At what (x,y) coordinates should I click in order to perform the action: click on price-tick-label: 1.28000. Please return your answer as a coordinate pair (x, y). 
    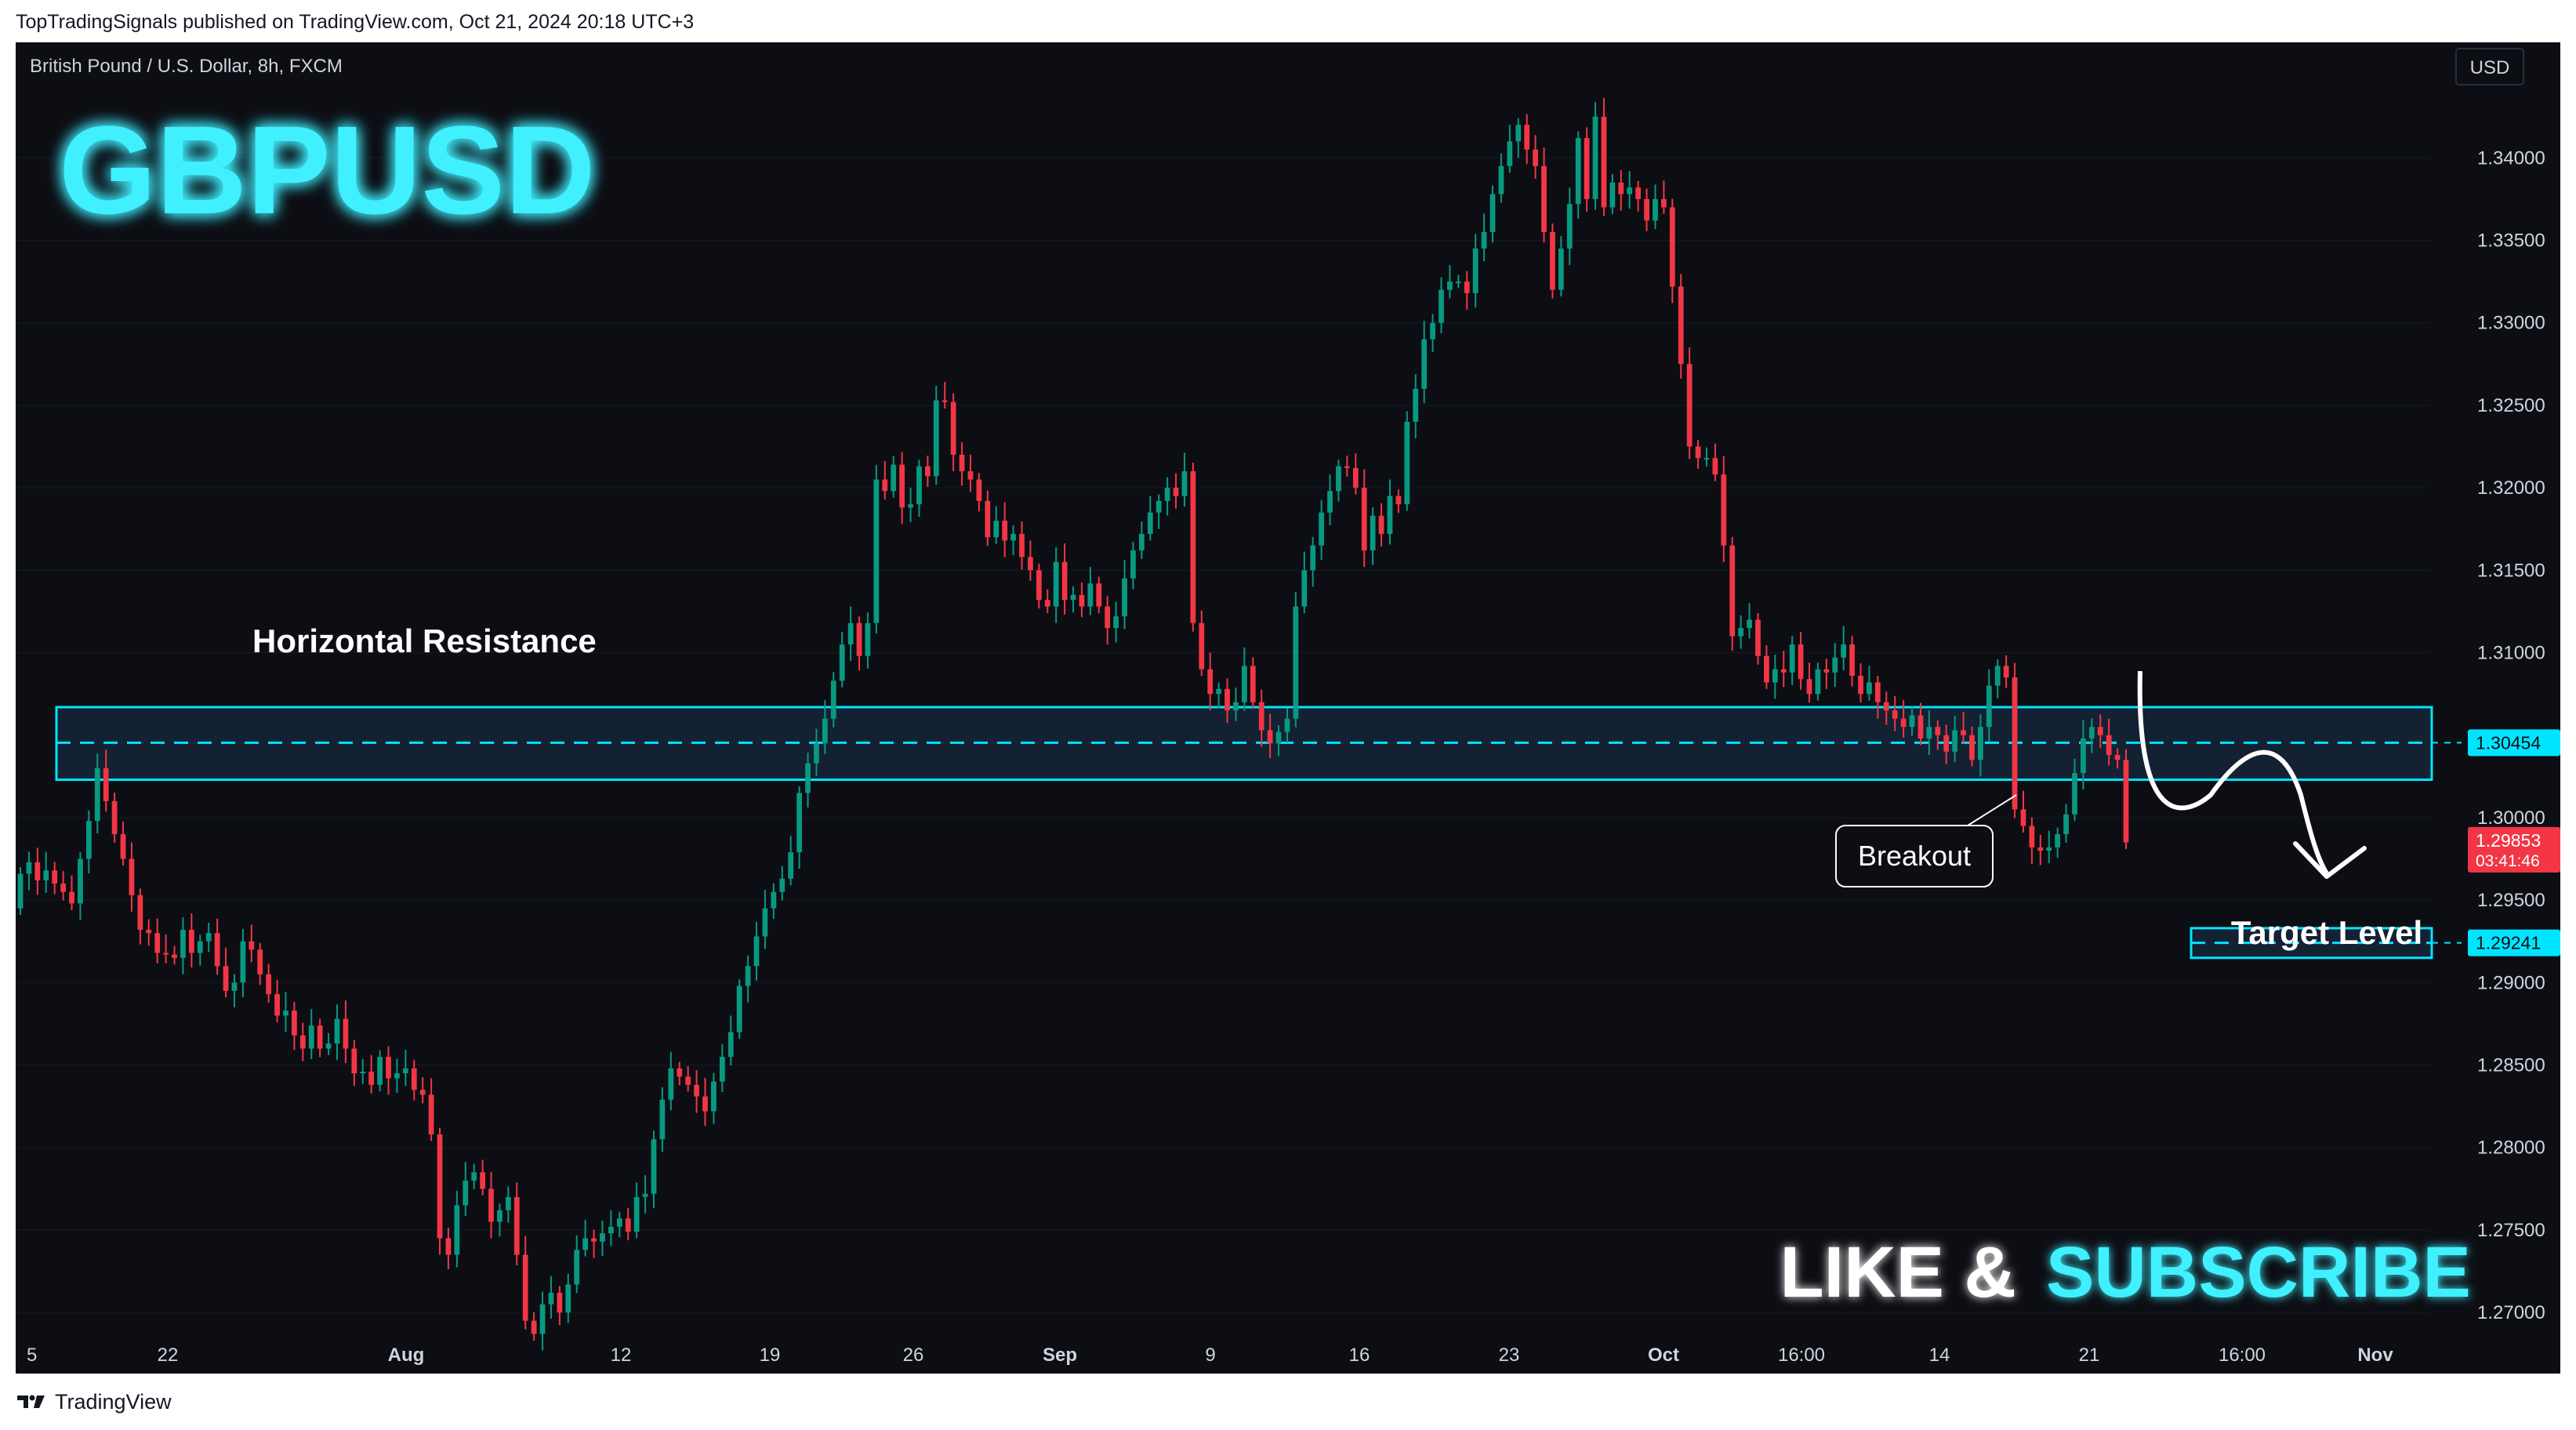
    Looking at the image, I should click on (2511, 1148).